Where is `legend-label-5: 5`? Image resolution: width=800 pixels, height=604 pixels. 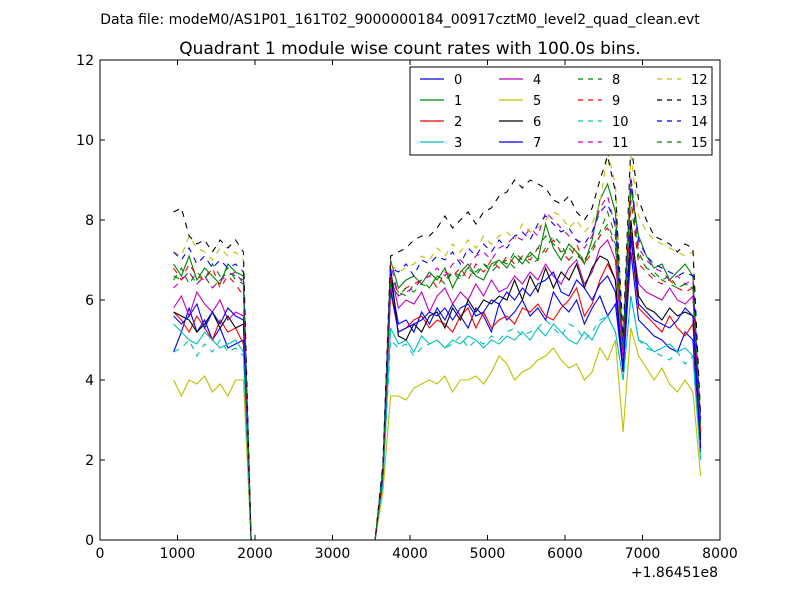 legend-label-5: 5 is located at coordinates (537, 101).